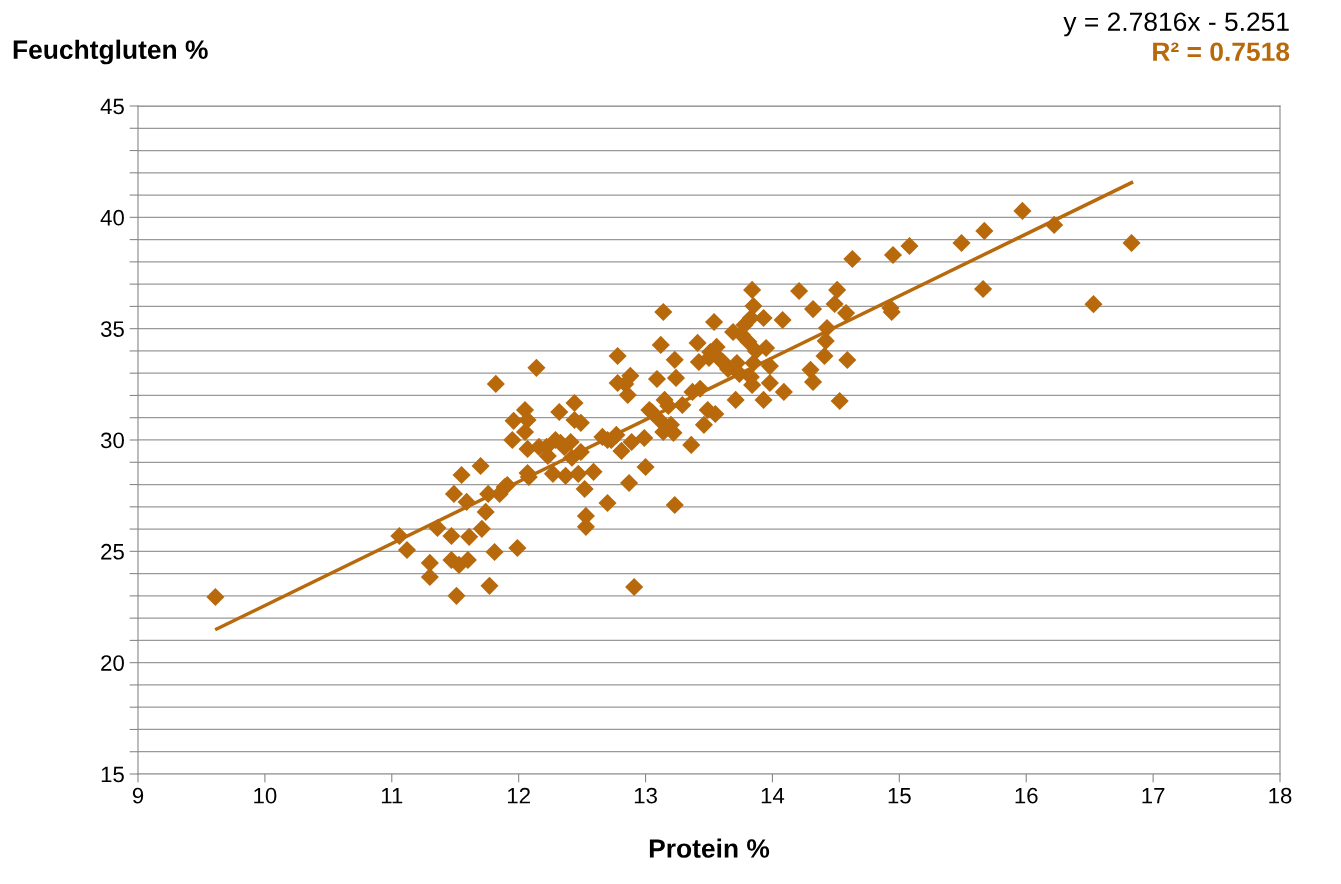  I want to click on y-tick-label: 20, so click(112, 663).